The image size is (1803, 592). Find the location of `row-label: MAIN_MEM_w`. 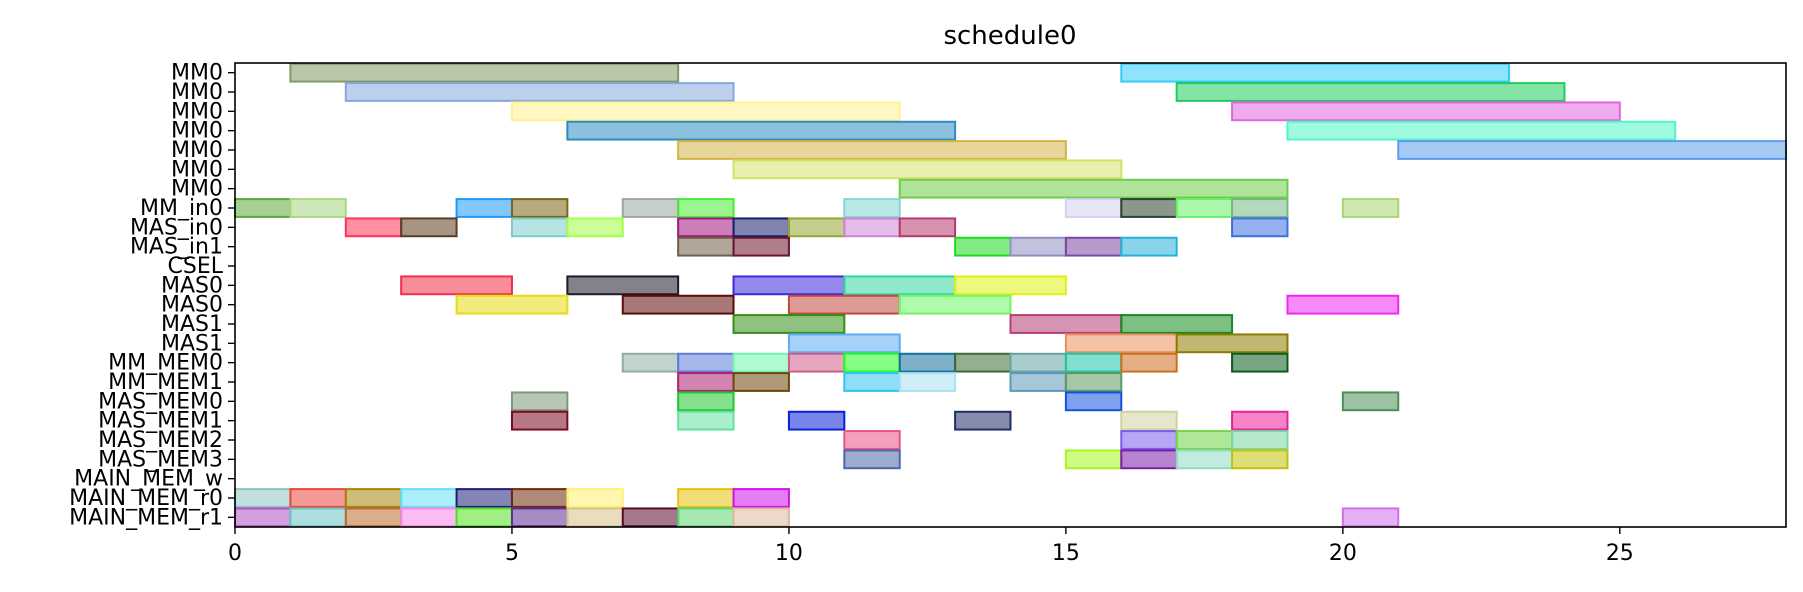

row-label: MAIN_MEM_w is located at coordinates (148, 479).